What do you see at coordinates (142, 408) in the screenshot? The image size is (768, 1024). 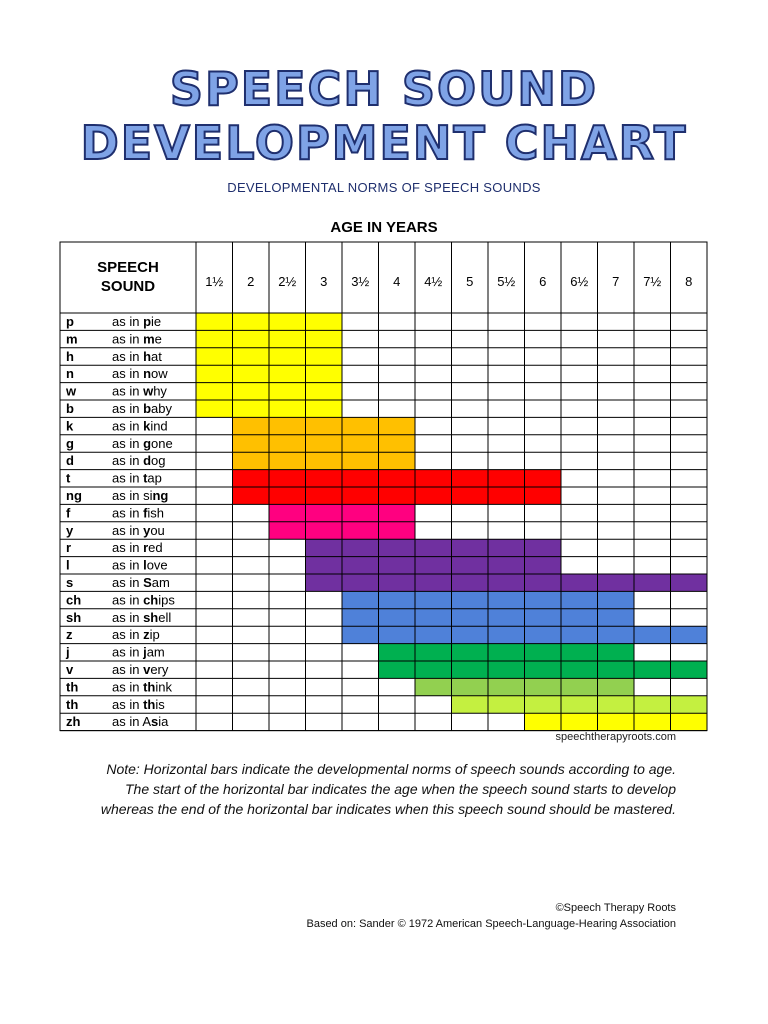 I see `sound-example: as in baby` at bounding box center [142, 408].